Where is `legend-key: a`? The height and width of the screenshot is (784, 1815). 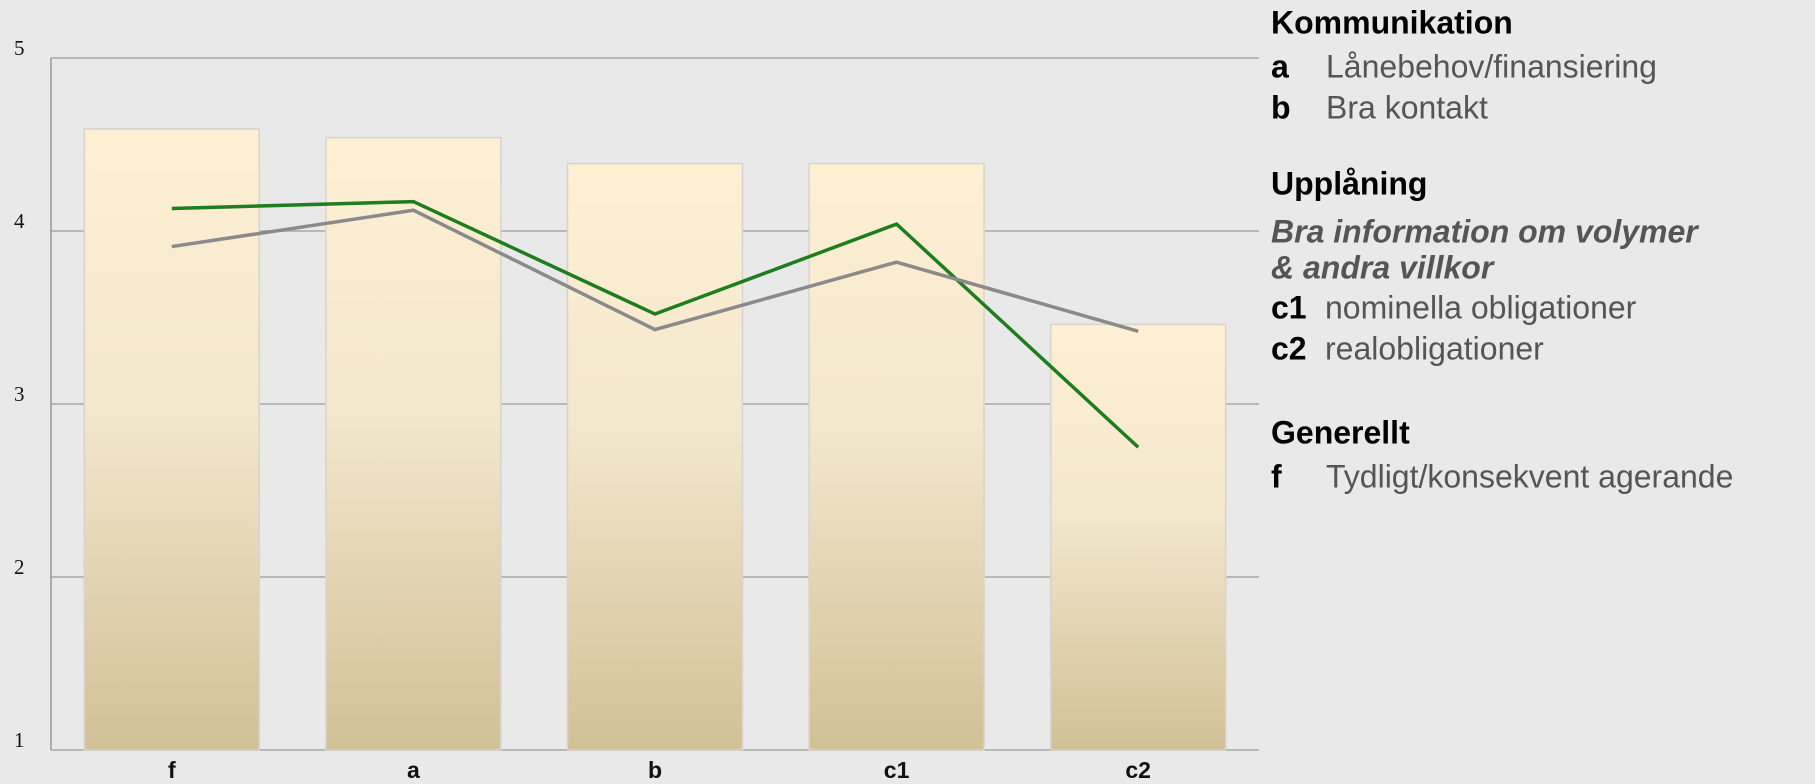
legend-key: a is located at coordinates (1280, 66).